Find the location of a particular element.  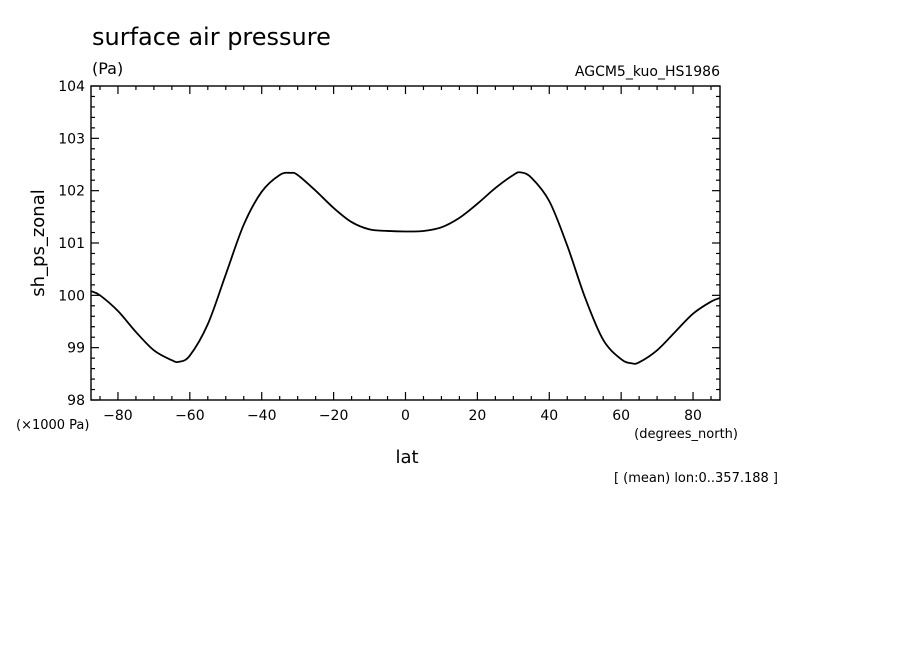

y-tick-label: 100 is located at coordinates (71, 296).